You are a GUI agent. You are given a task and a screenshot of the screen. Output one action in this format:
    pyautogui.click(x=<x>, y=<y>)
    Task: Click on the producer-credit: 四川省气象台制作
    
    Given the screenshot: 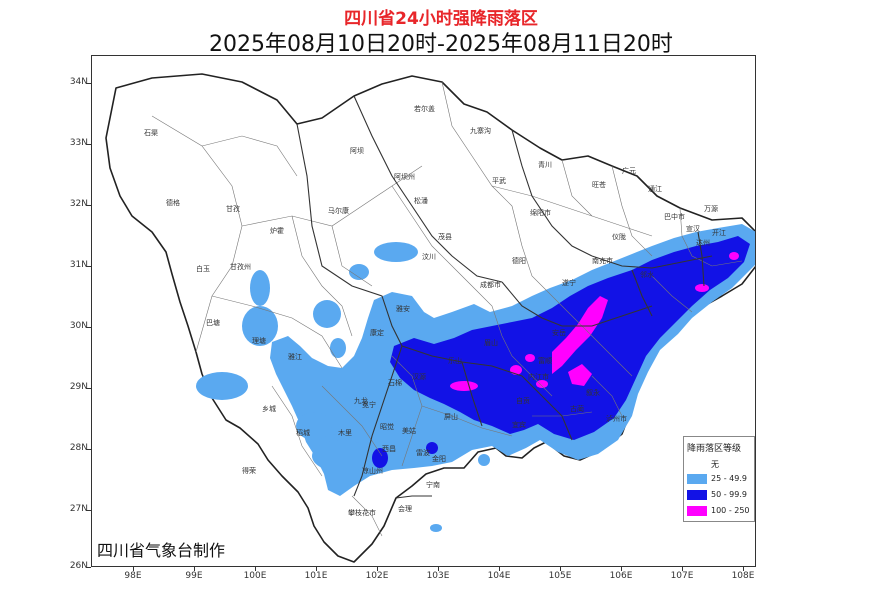 What is the action you would take?
    pyautogui.click(x=161, y=550)
    